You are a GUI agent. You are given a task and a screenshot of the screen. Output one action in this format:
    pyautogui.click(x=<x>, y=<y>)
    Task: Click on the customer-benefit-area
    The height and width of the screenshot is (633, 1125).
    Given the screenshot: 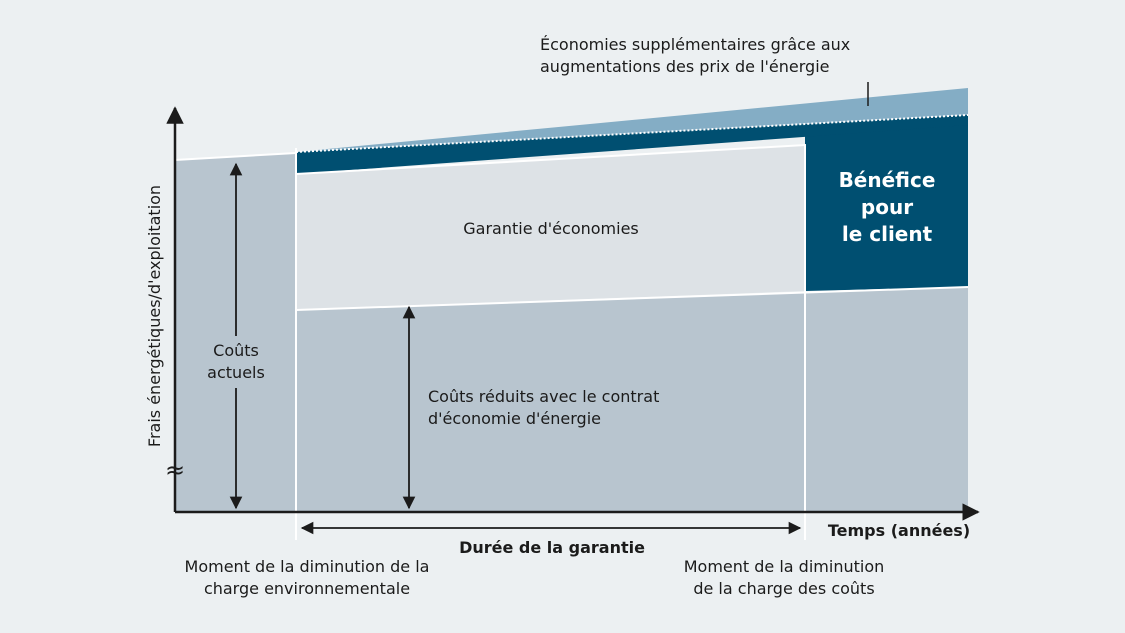 What is the action you would take?
    pyautogui.click(x=886, y=203)
    